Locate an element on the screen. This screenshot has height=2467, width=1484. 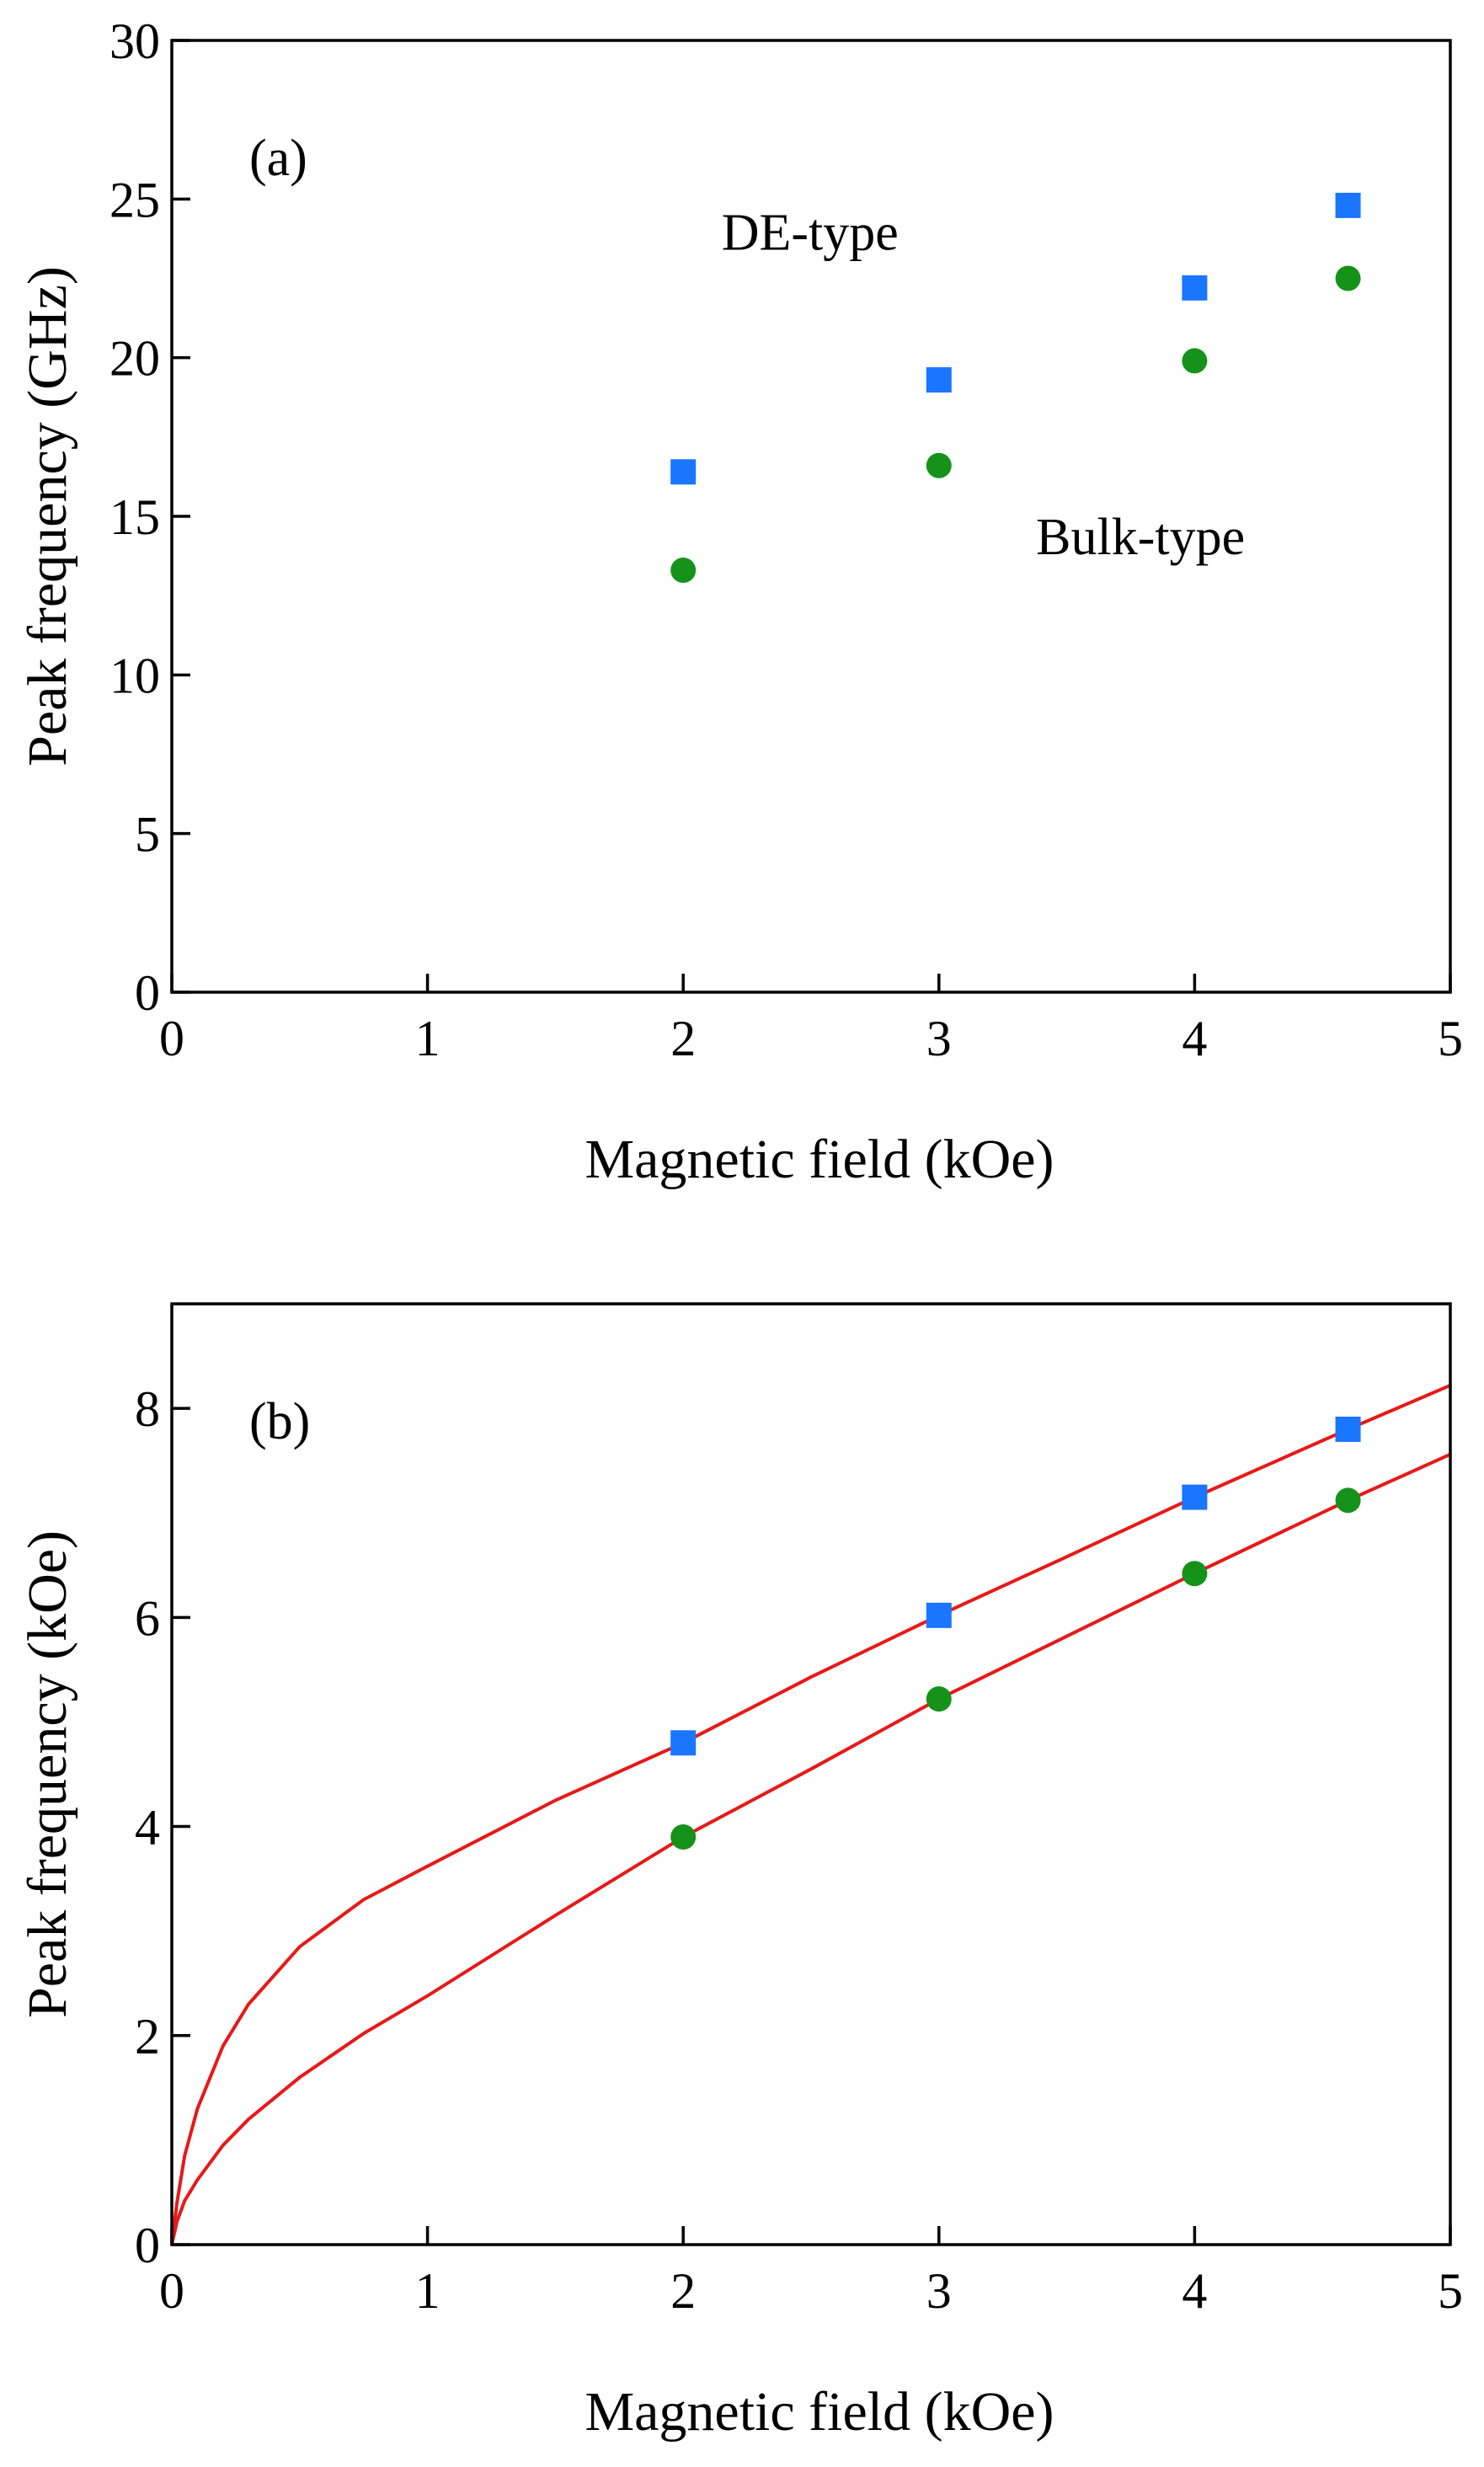
y-tick-label: 4 is located at coordinates (148, 1828).